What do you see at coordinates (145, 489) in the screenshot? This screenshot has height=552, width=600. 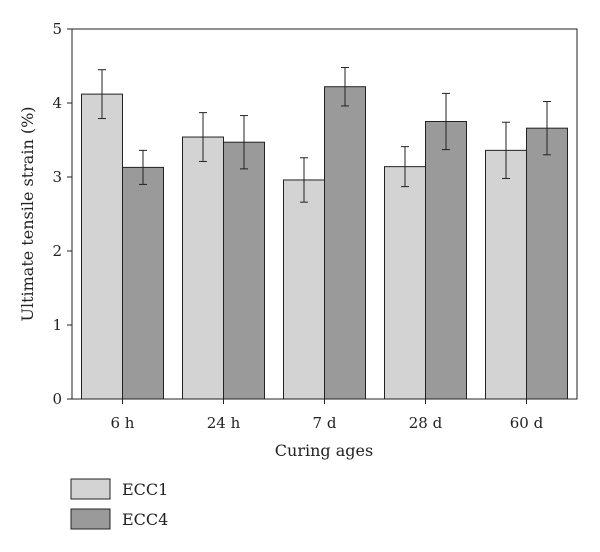 I see `legend-label: ECC1` at bounding box center [145, 489].